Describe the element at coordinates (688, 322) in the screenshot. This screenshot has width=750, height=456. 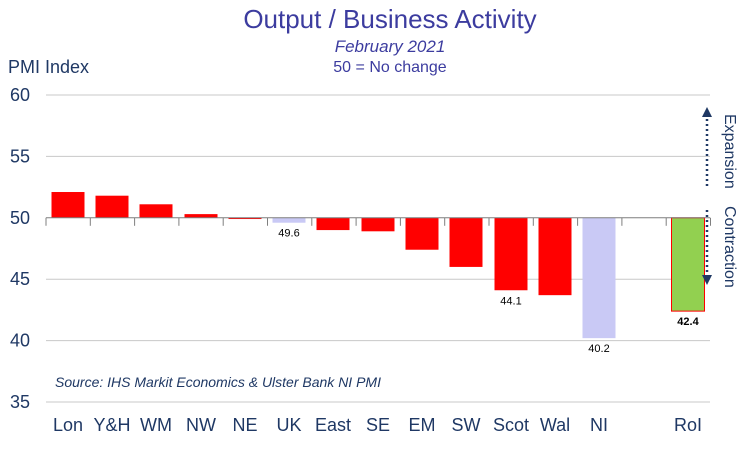
I see `data-label: 42.4` at that location.